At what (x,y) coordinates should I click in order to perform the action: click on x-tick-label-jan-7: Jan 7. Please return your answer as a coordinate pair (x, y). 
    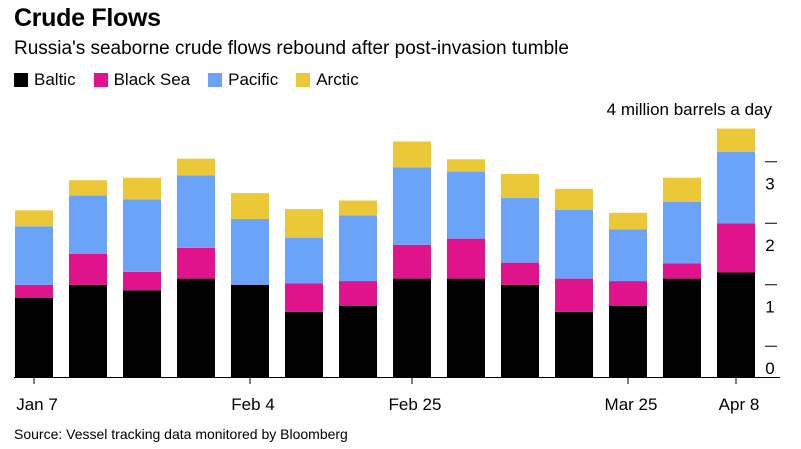
    Looking at the image, I should click on (37, 404).